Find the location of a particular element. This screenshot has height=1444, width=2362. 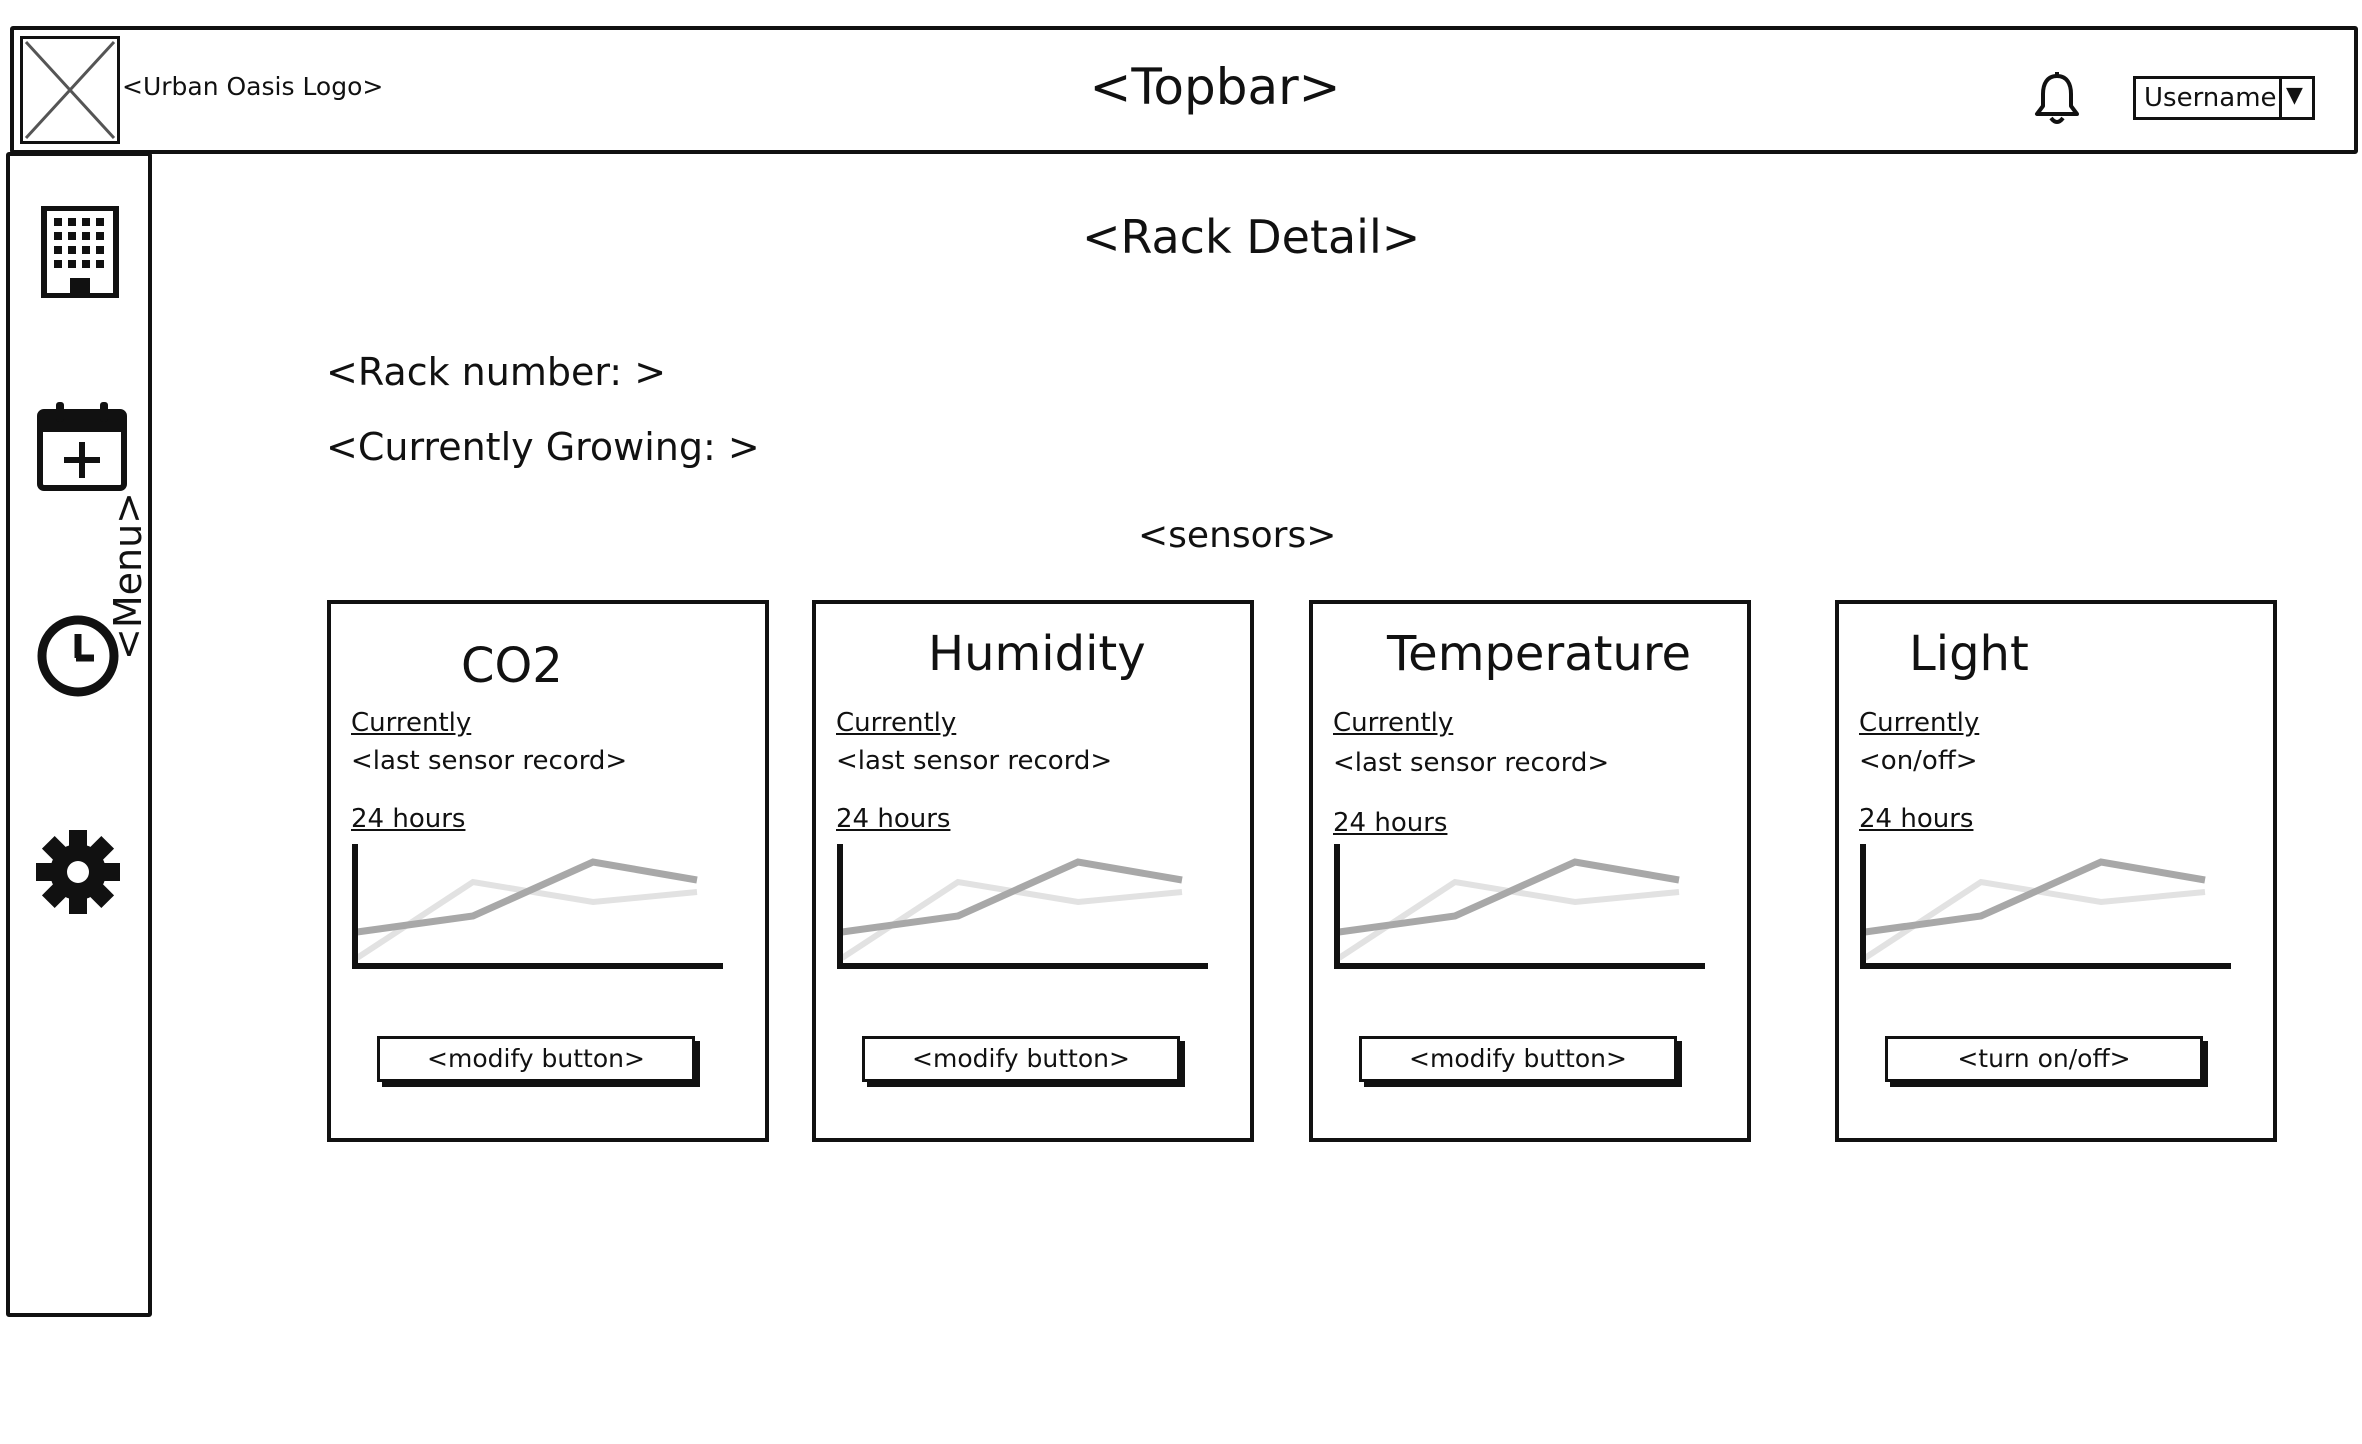

gear-icon is located at coordinates (82, 874).